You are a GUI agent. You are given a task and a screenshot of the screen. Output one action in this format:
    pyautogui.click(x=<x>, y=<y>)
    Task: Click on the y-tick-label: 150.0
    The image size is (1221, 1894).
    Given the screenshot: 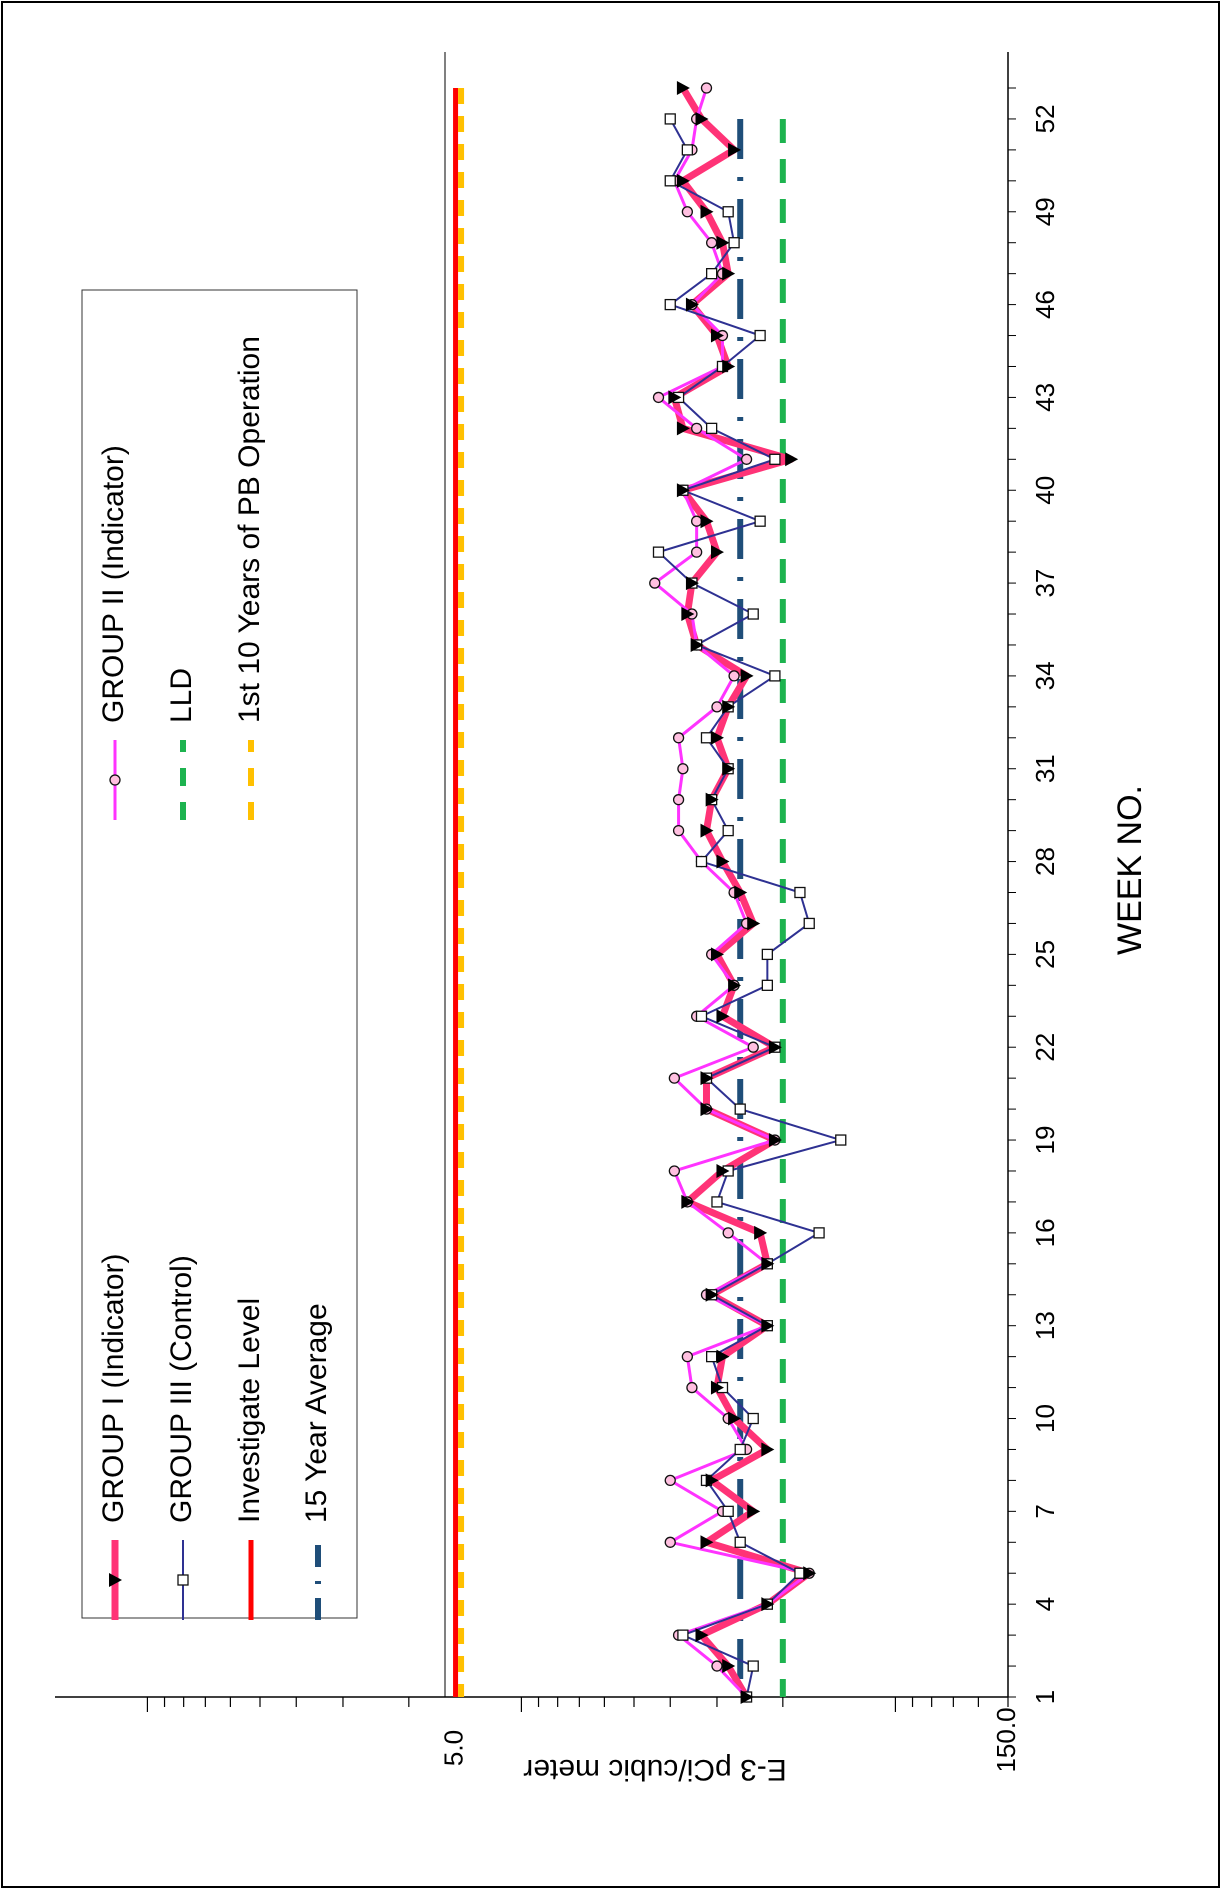 What is the action you would take?
    pyautogui.click(x=1006, y=1739)
    